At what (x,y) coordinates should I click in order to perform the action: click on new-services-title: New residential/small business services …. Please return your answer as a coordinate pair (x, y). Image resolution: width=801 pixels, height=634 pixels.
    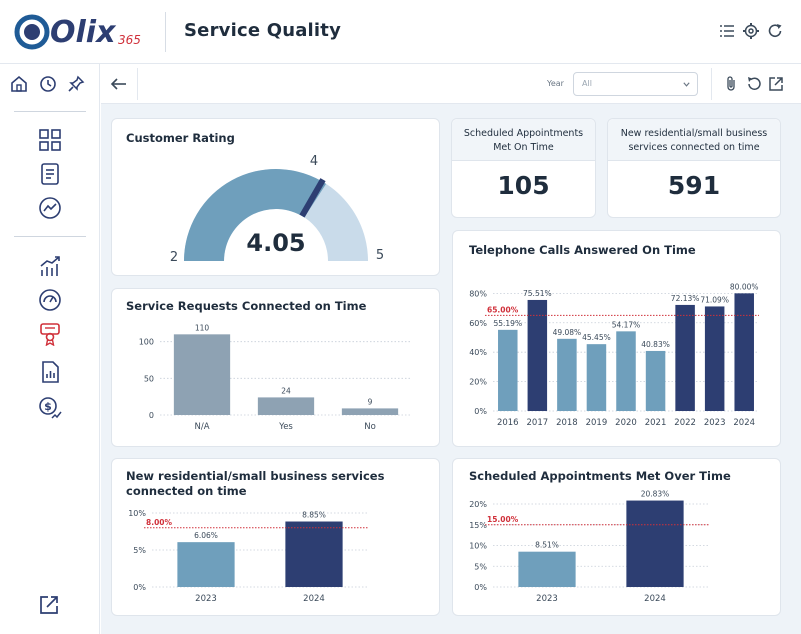
    Looking at the image, I should click on (255, 483).